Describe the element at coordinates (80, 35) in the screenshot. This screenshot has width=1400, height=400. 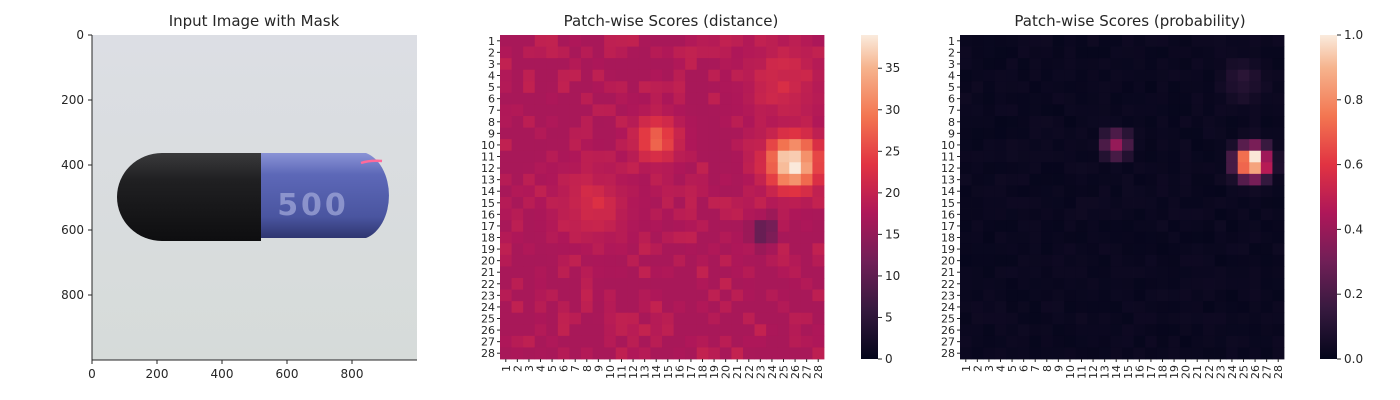
I see `image-y-tick-label: 0` at that location.